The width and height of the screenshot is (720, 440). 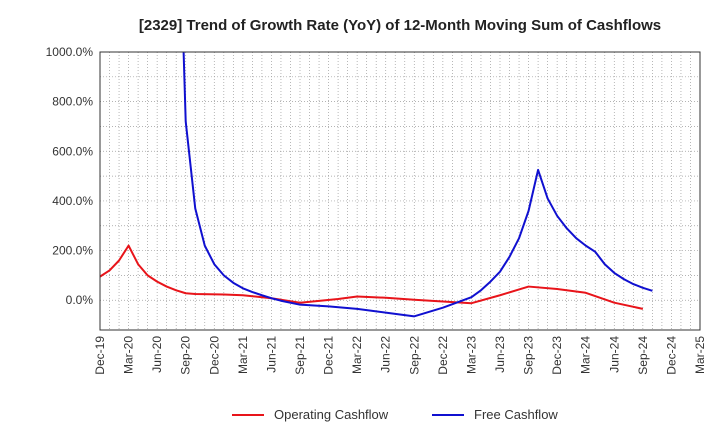 I want to click on y-tick-label: 800.0%, so click(x=72, y=102).